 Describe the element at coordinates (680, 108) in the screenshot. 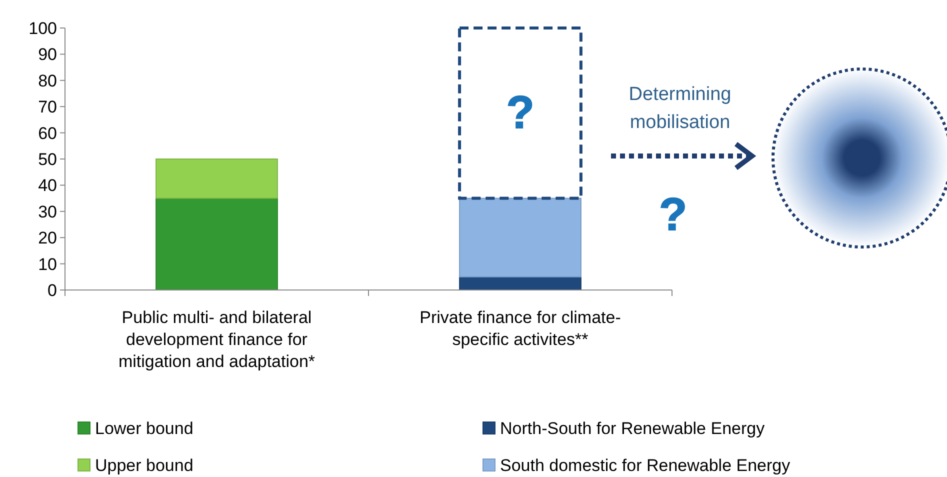

I see `annotation: Determining mobilisation` at that location.